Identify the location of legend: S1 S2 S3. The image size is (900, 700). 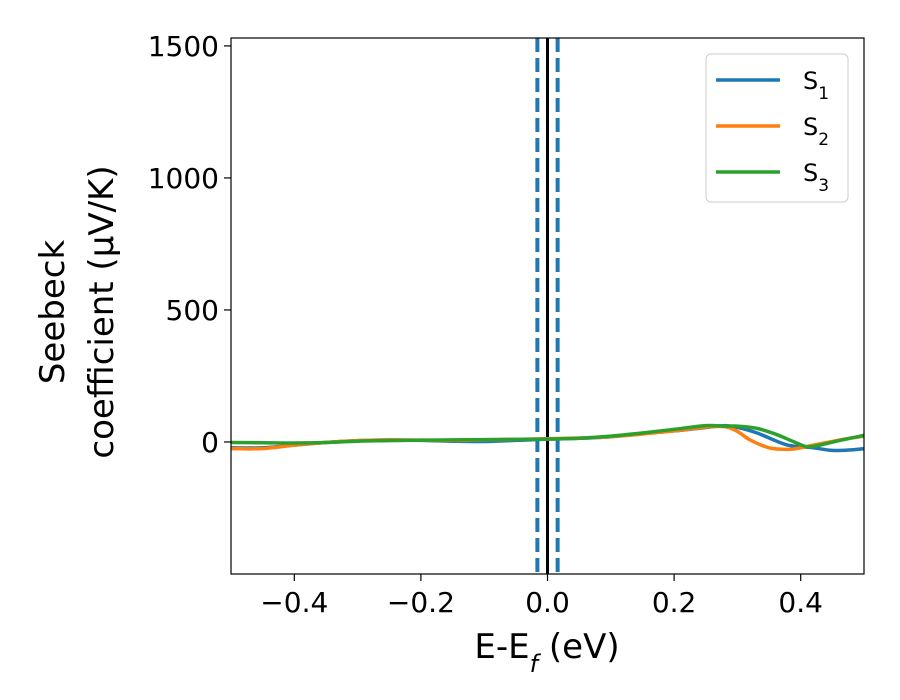
(777, 128).